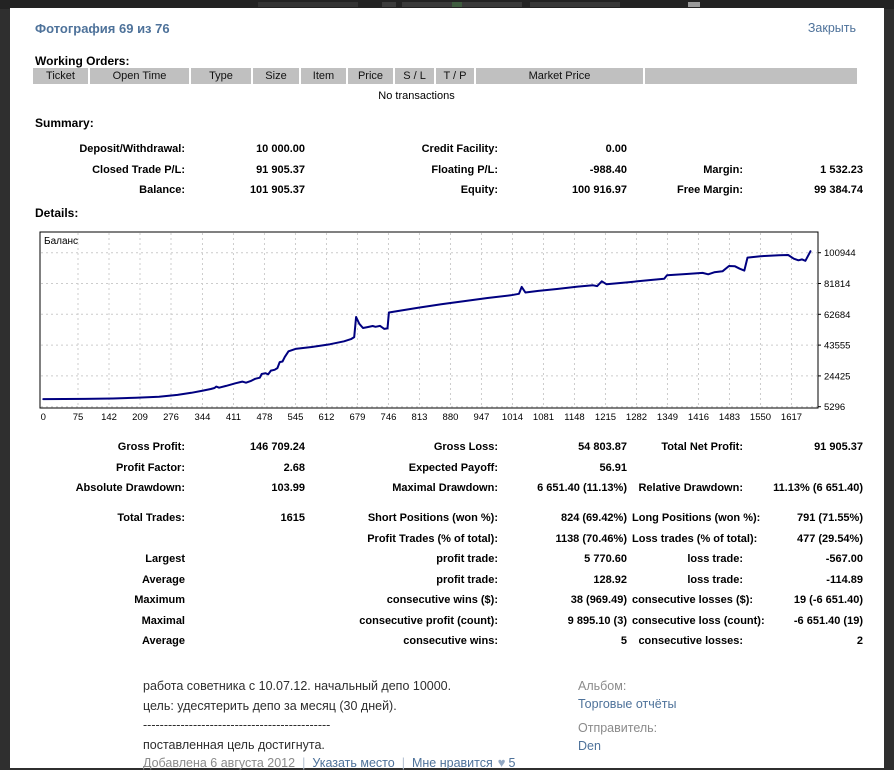 The width and height of the screenshot is (894, 770). What do you see at coordinates (280, 149) in the screenshot?
I see `report-value: 10 000.00` at bounding box center [280, 149].